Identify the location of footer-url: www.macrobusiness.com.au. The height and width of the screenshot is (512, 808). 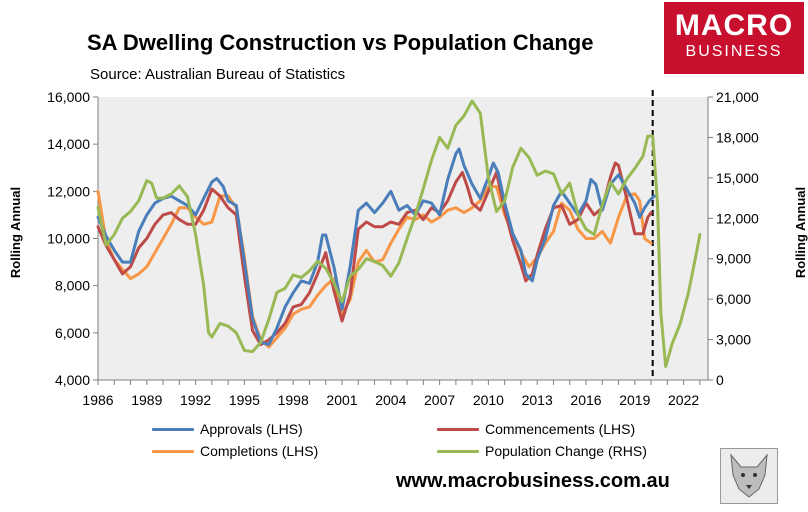
(533, 481).